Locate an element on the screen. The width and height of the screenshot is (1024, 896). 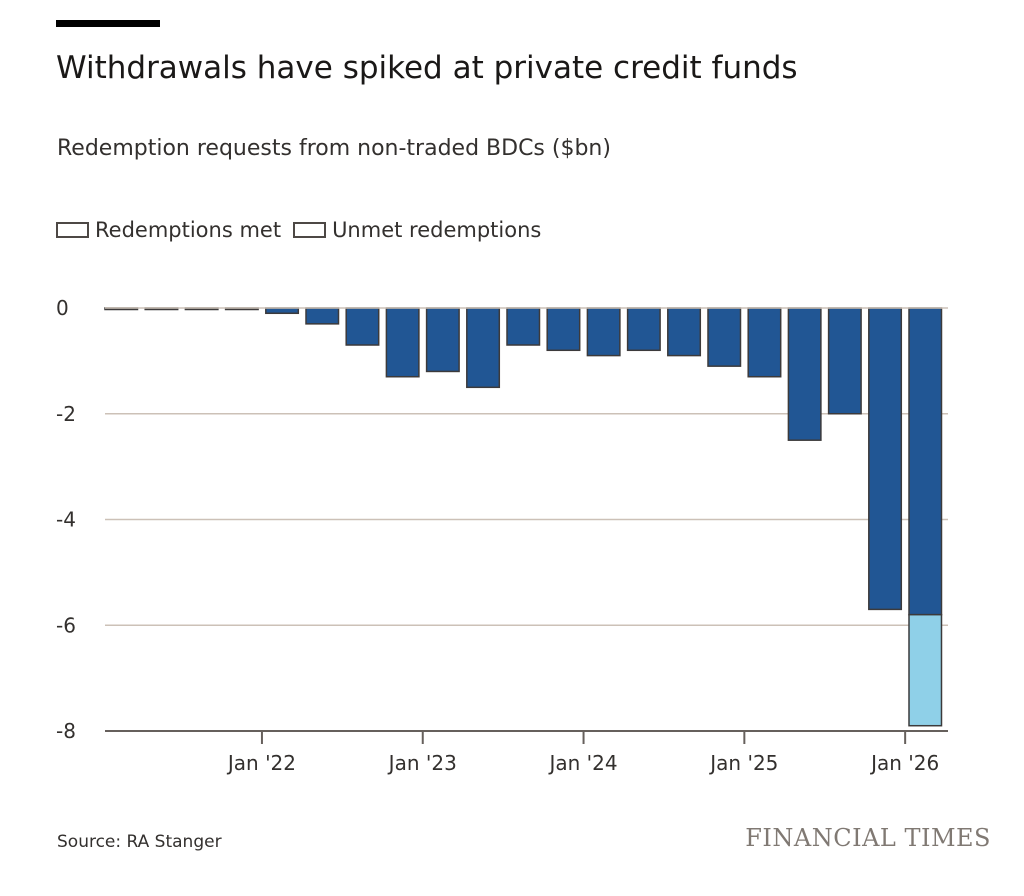
legend: Redemptions met Unmet redemptions is located at coordinates (304, 230).